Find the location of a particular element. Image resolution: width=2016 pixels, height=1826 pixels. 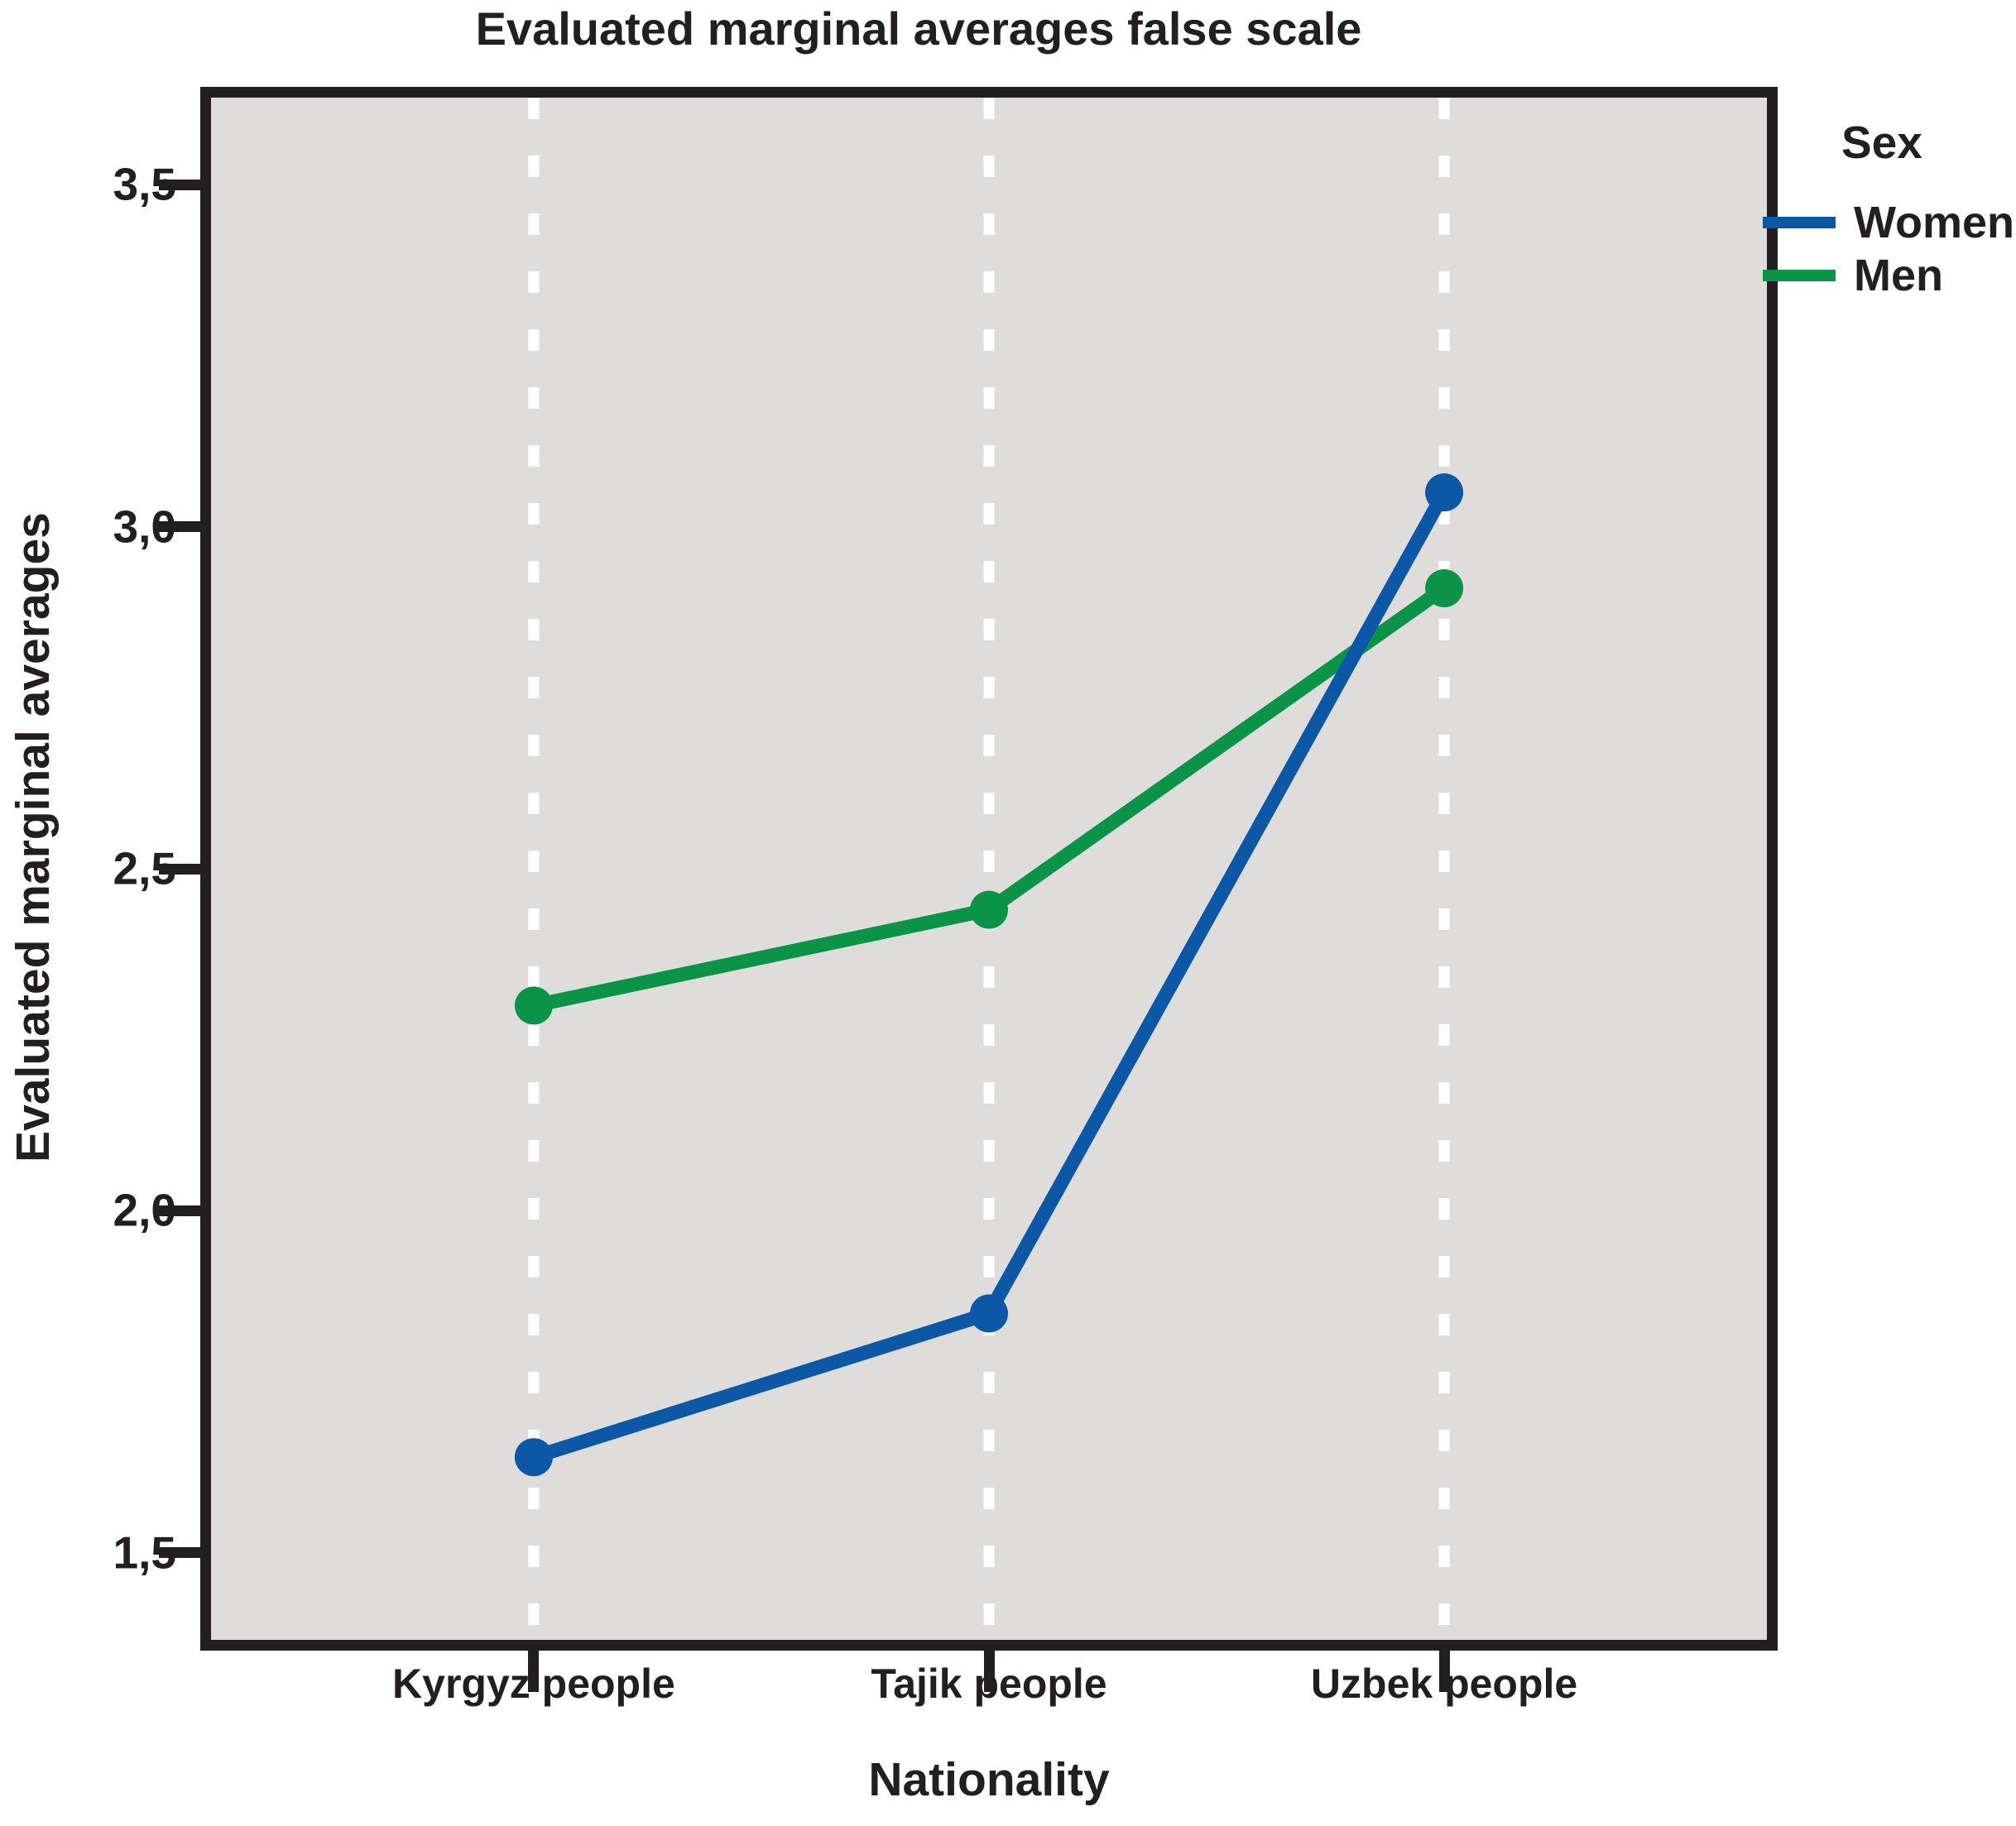

legend-entry-label-women: Women is located at coordinates (1934, 222).